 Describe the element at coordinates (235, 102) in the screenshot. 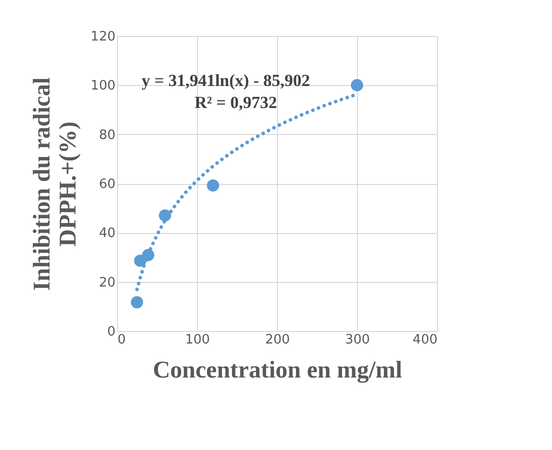

I see `annotation: R² = 0,9732` at that location.